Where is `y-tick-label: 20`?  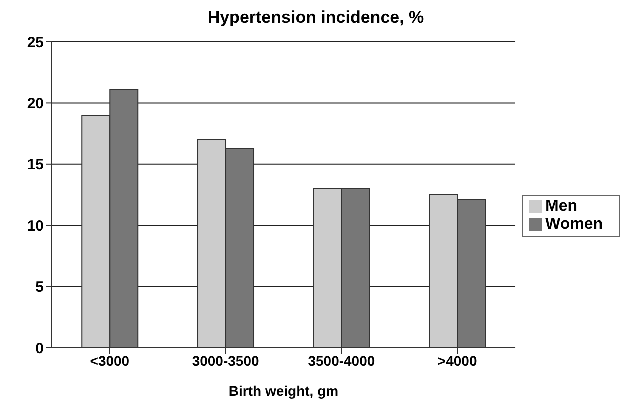 y-tick-label: 20 is located at coordinates (35, 104).